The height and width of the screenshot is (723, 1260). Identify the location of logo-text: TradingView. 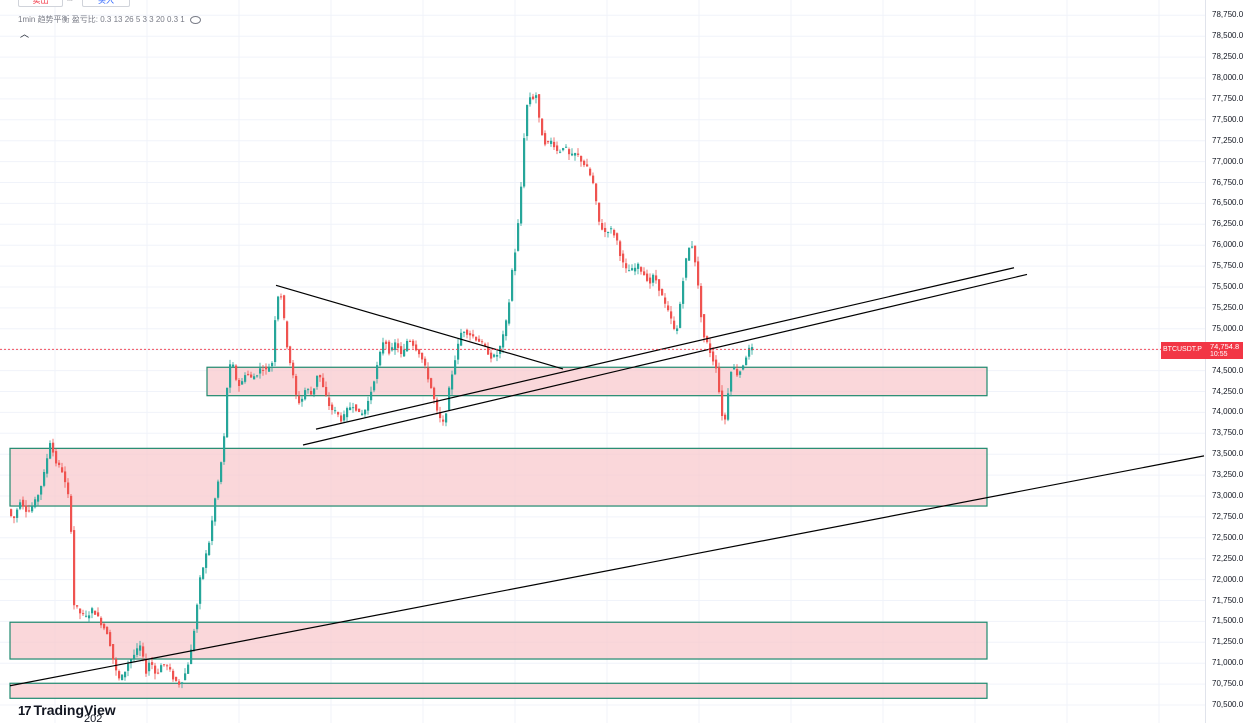
(74, 710).